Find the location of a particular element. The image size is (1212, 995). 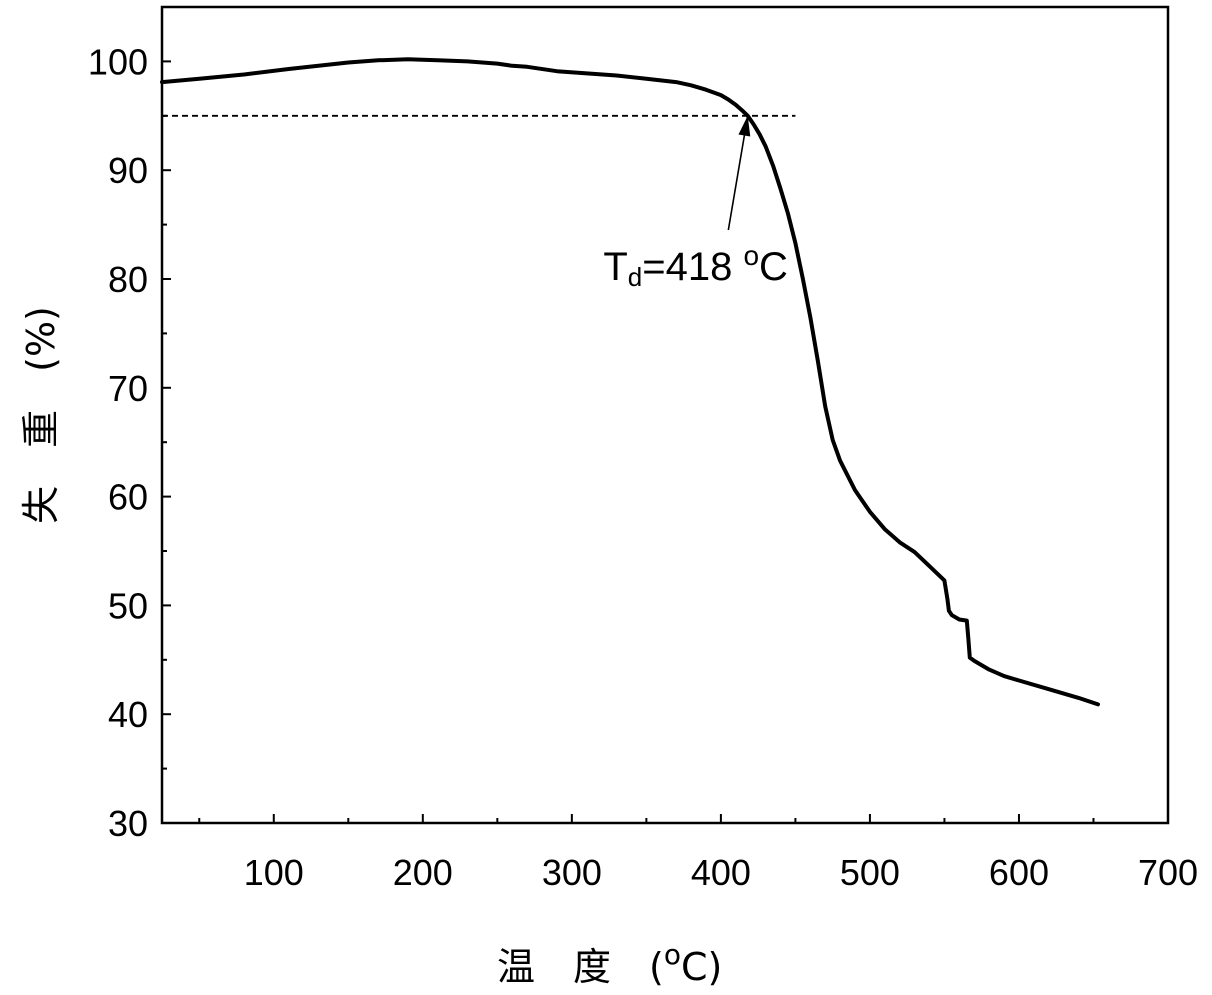

x-tick-label: 400 is located at coordinates (721, 872).